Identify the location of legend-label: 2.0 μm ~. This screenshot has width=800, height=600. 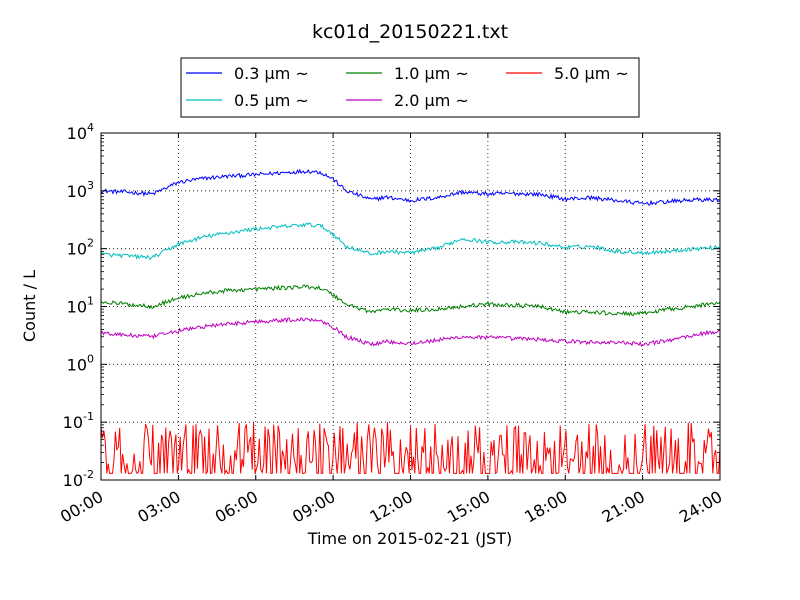
(431, 100).